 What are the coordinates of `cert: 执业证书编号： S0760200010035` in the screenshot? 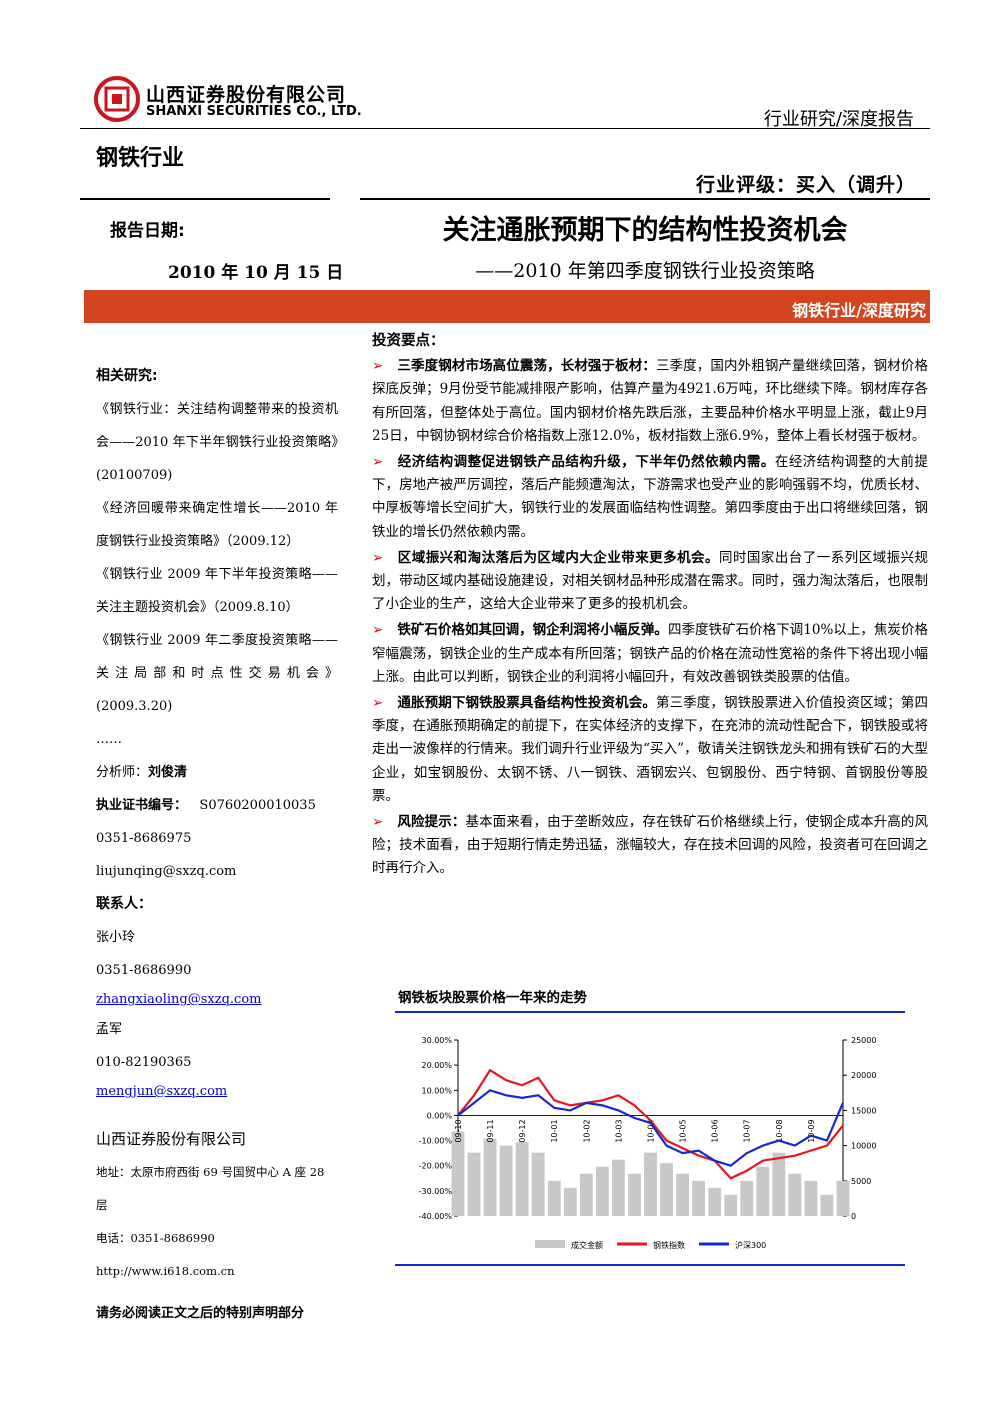 It's located at (217, 805).